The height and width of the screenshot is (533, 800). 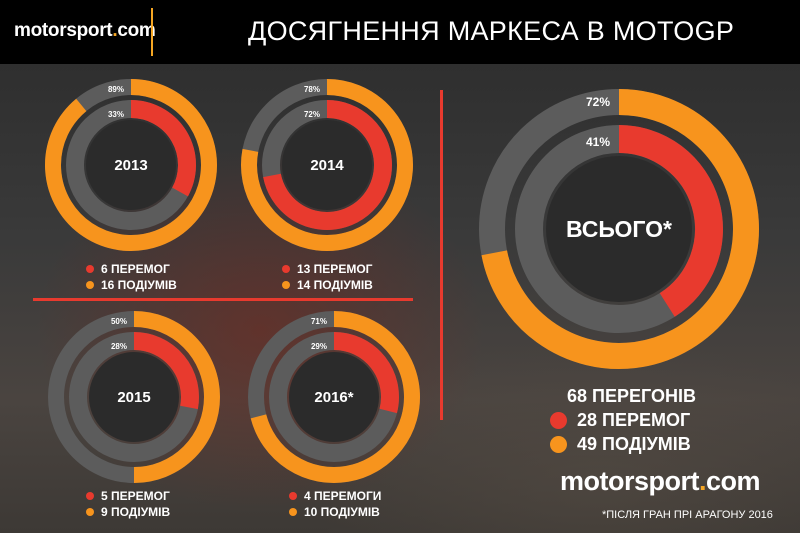 What do you see at coordinates (319, 346) in the screenshot?
I see `wins-percent-label: 29%` at bounding box center [319, 346].